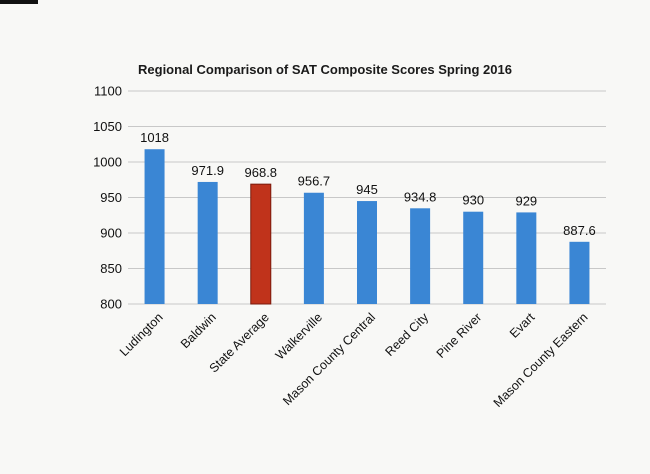 This screenshot has width=650, height=474. I want to click on category-label: Baldwin, so click(198, 330).